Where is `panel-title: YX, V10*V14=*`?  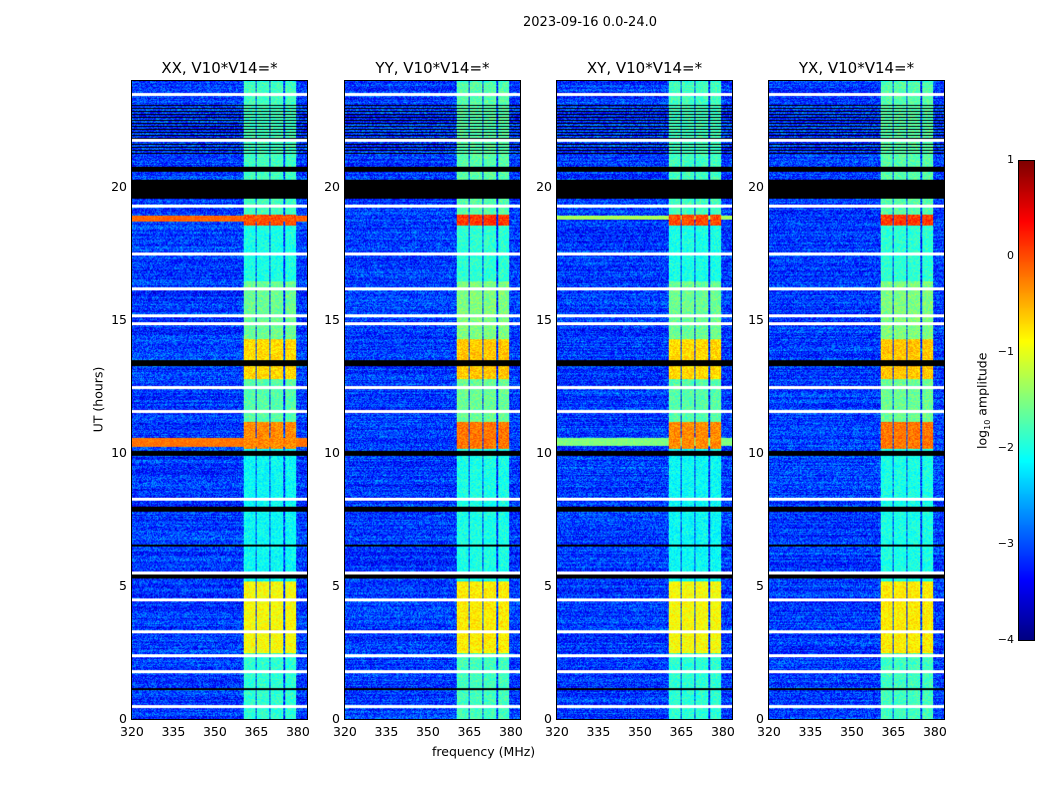 panel-title: YX, V10*V14=* is located at coordinates (856, 68).